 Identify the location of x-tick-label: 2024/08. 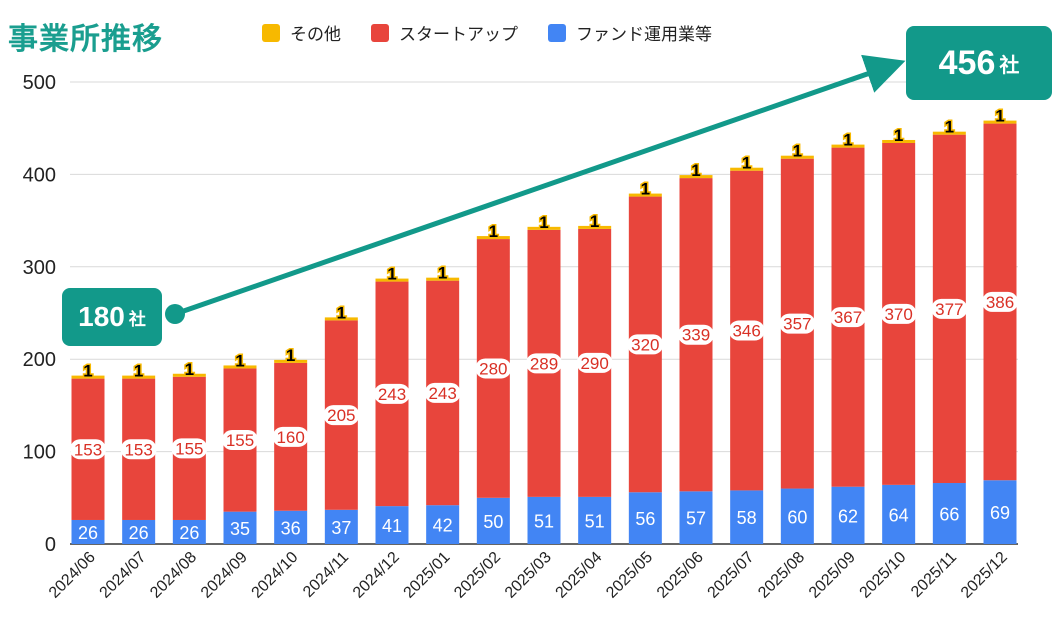
(173, 575).